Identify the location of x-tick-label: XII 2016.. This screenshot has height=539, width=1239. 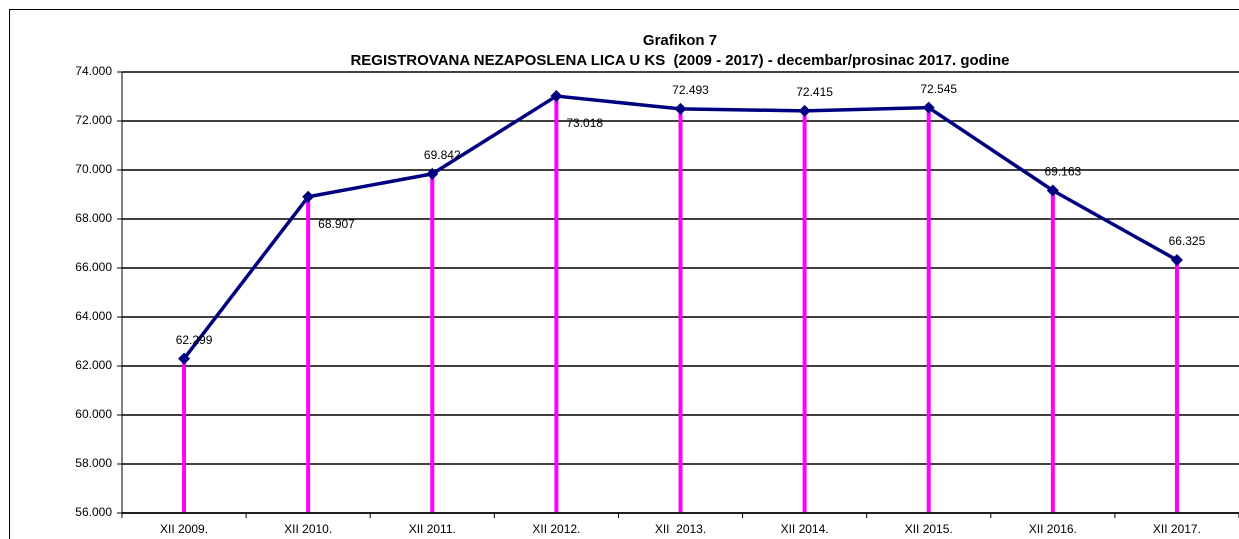
(1053, 529).